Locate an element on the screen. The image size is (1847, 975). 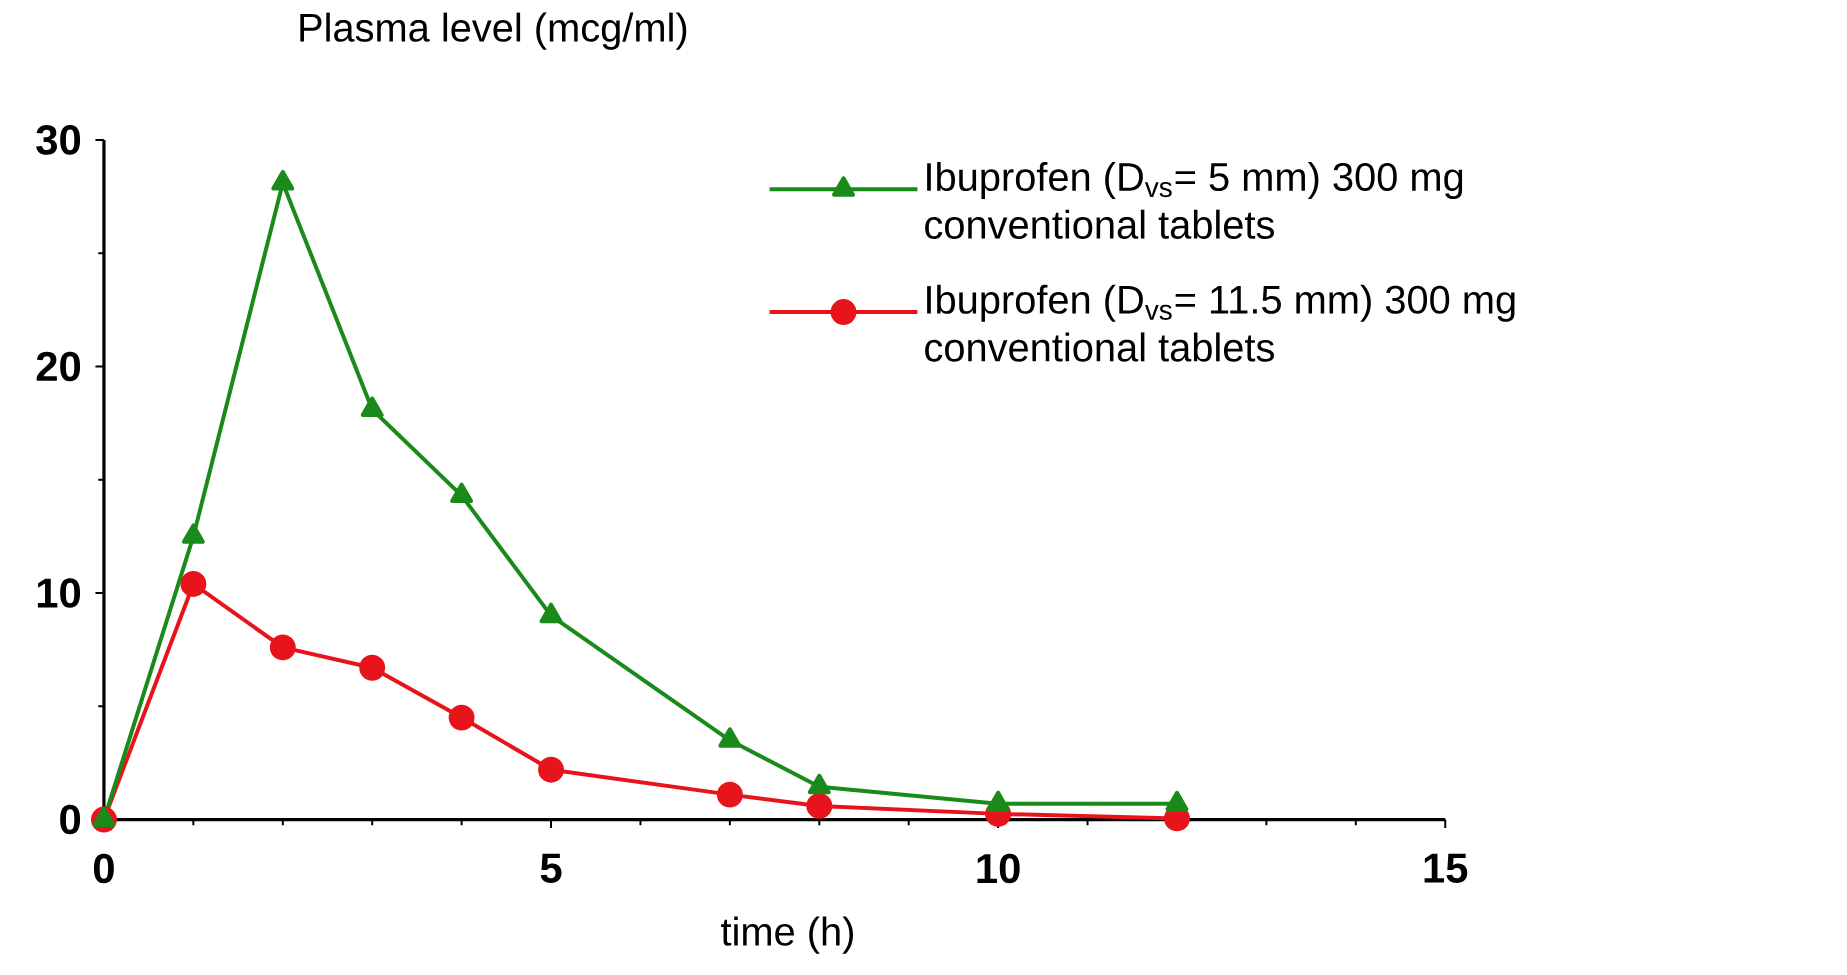
x-tick-label: 5 is located at coordinates (551, 868).